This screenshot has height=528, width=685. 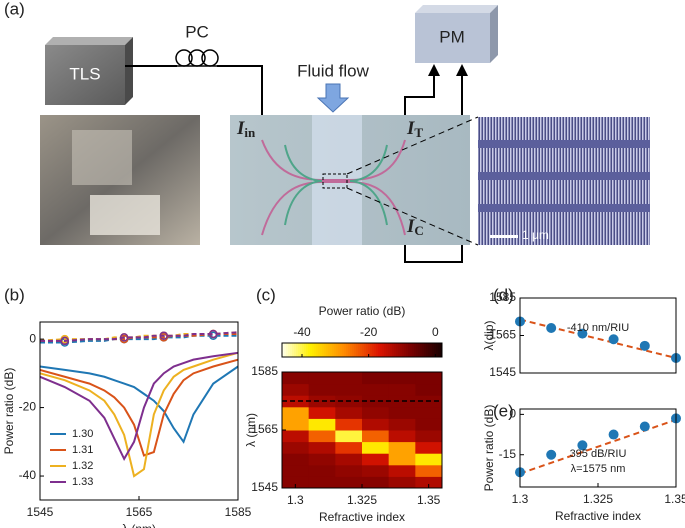 I want to click on y-axis-label: Power ratio (dB), so click(x=489, y=448).